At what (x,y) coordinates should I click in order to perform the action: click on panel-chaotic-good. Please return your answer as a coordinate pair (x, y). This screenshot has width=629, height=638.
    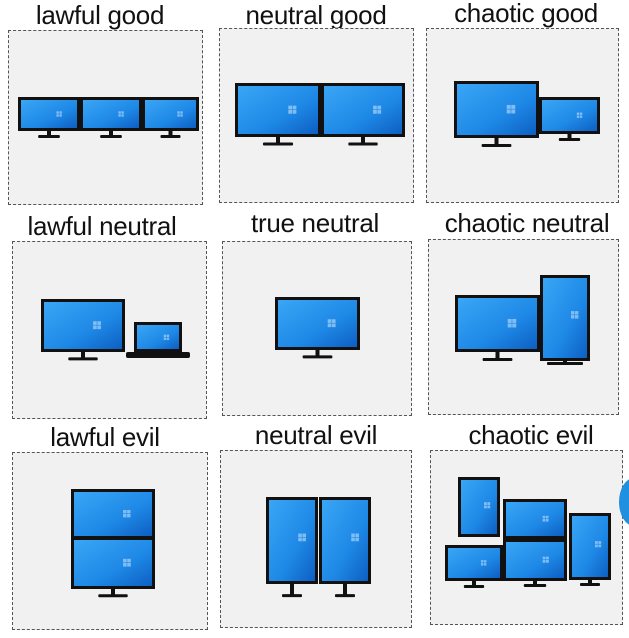
    Looking at the image, I should click on (522, 115).